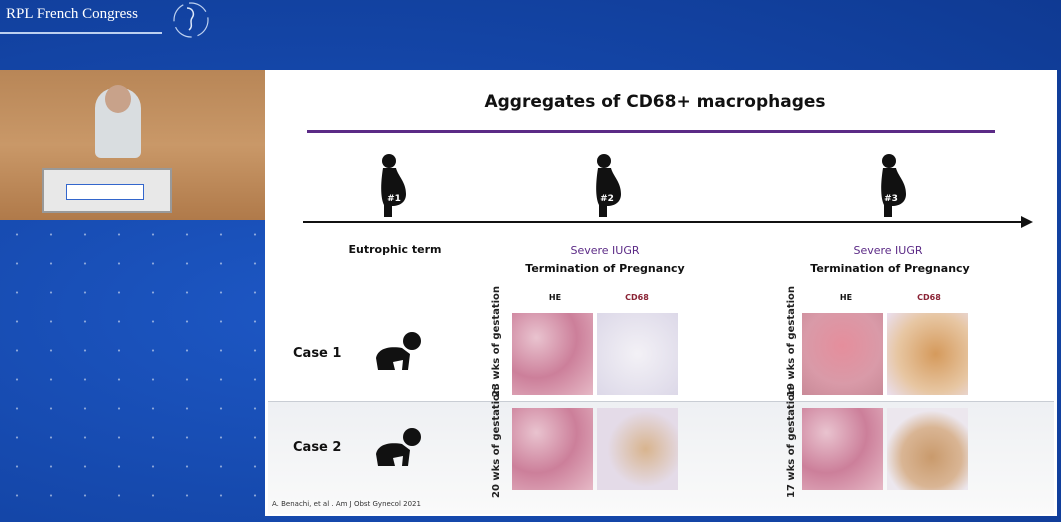 The width and height of the screenshot is (1061, 522). What do you see at coordinates (132, 145) in the screenshot?
I see `speaker-video` at bounding box center [132, 145].